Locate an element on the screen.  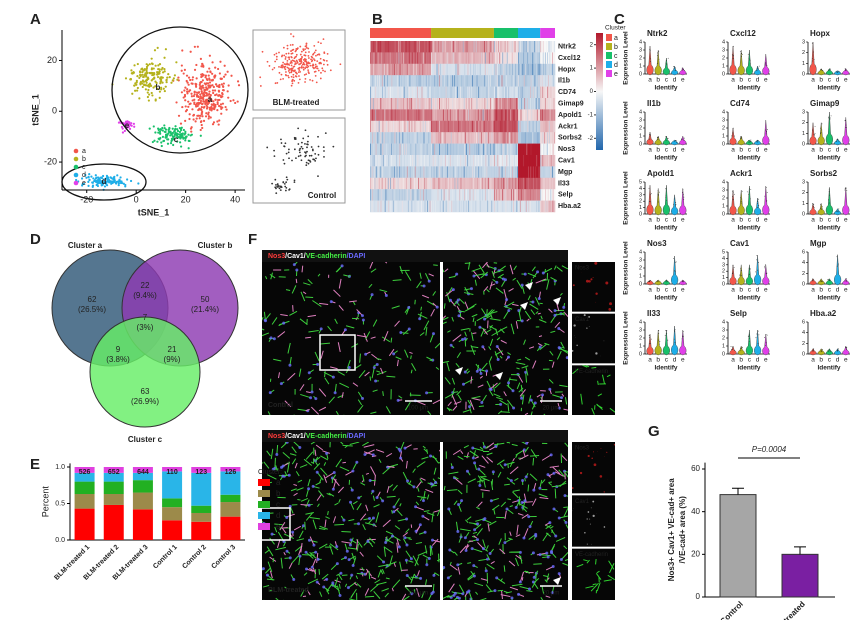
cluster-label: e is located at coordinates (127, 125).